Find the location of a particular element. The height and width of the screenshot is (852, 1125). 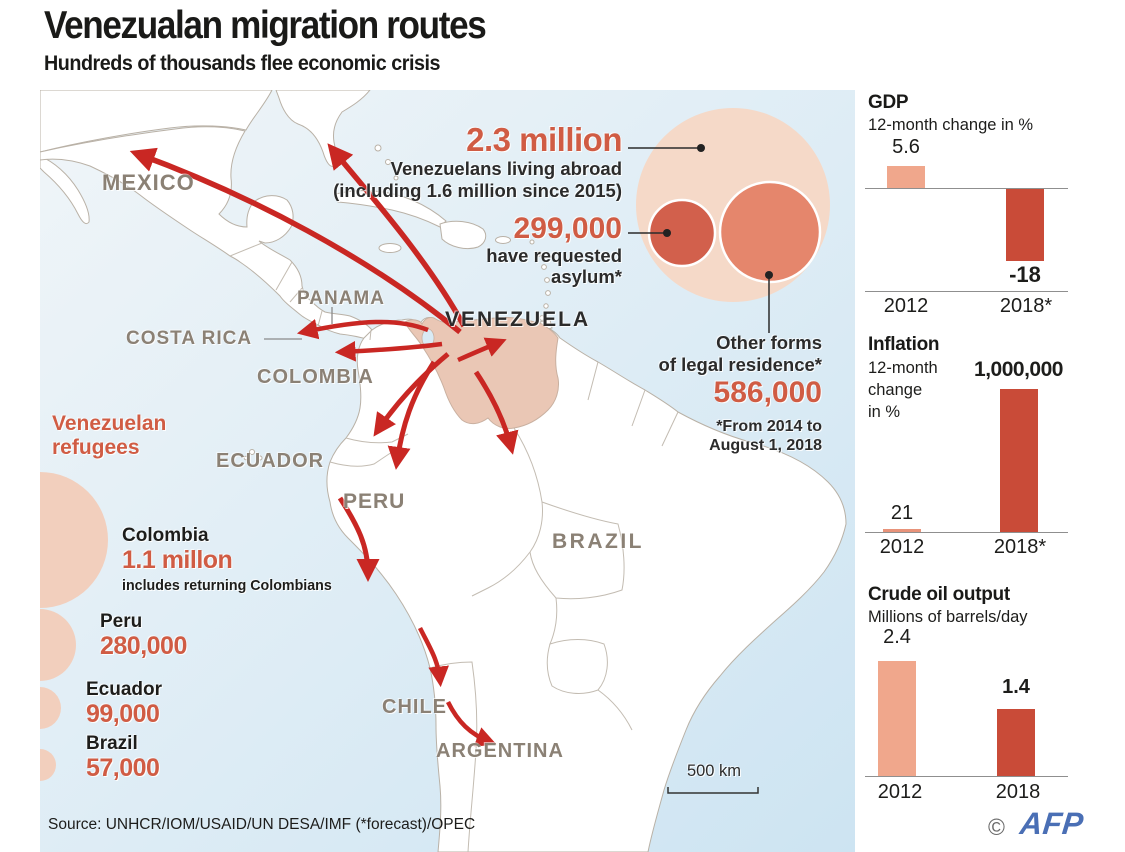

arrow-trinidad is located at coordinates (482, 350).